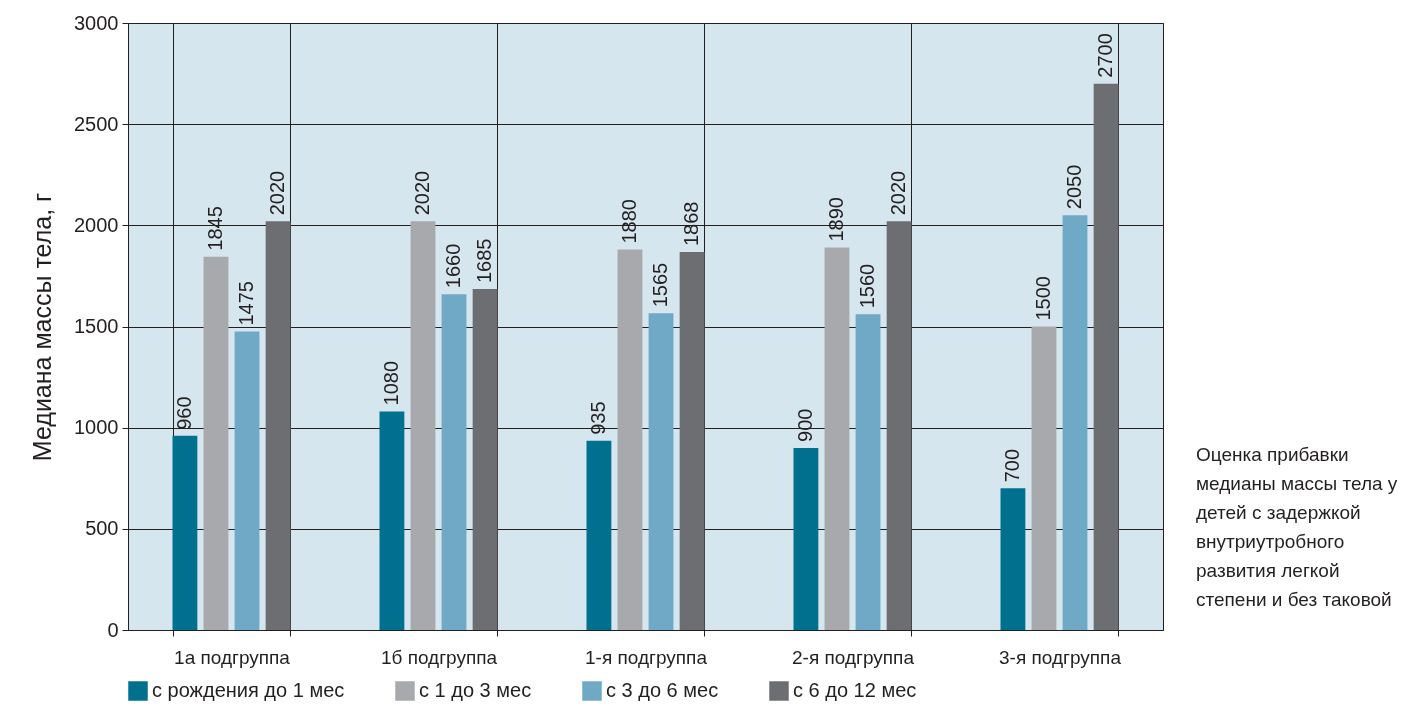 Image resolution: width=1413 pixels, height=718 pixels. I want to click on data-label: 960, so click(183, 413).